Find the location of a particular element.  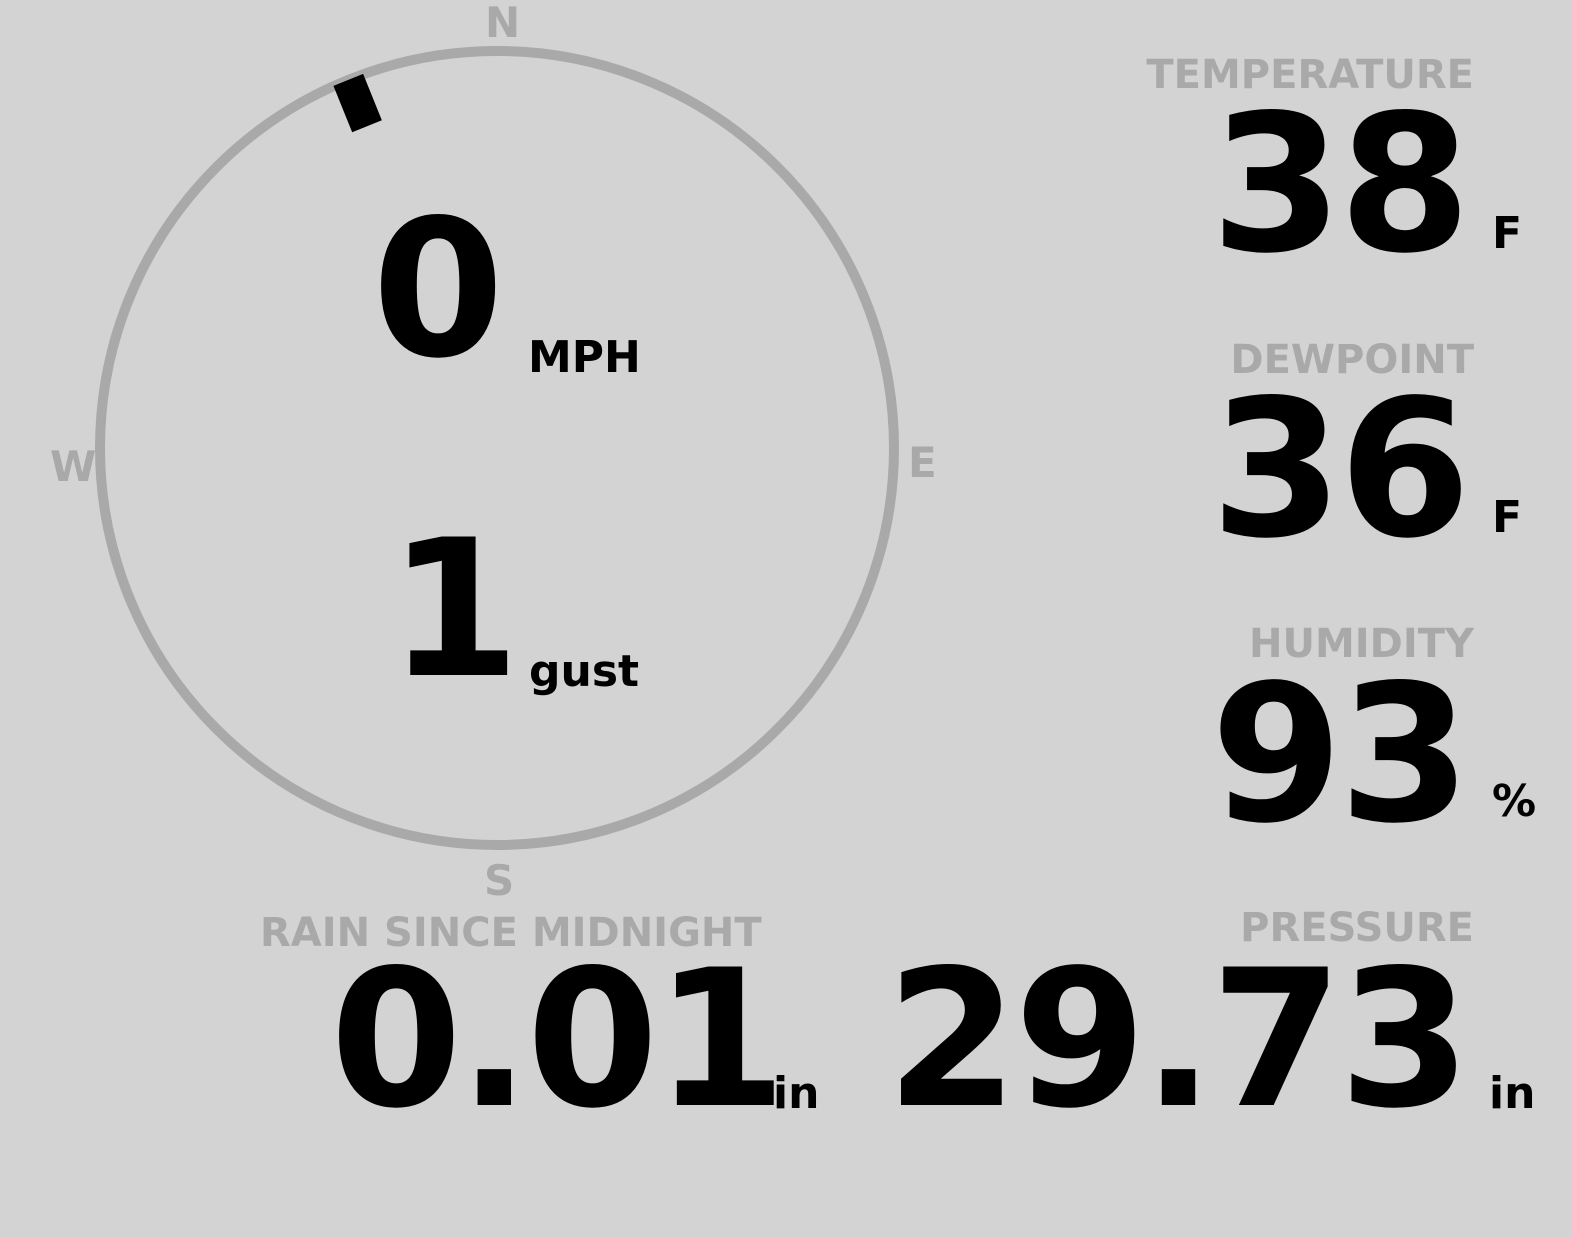

humidity-label: HUMIDITY is located at coordinates (1361, 644).